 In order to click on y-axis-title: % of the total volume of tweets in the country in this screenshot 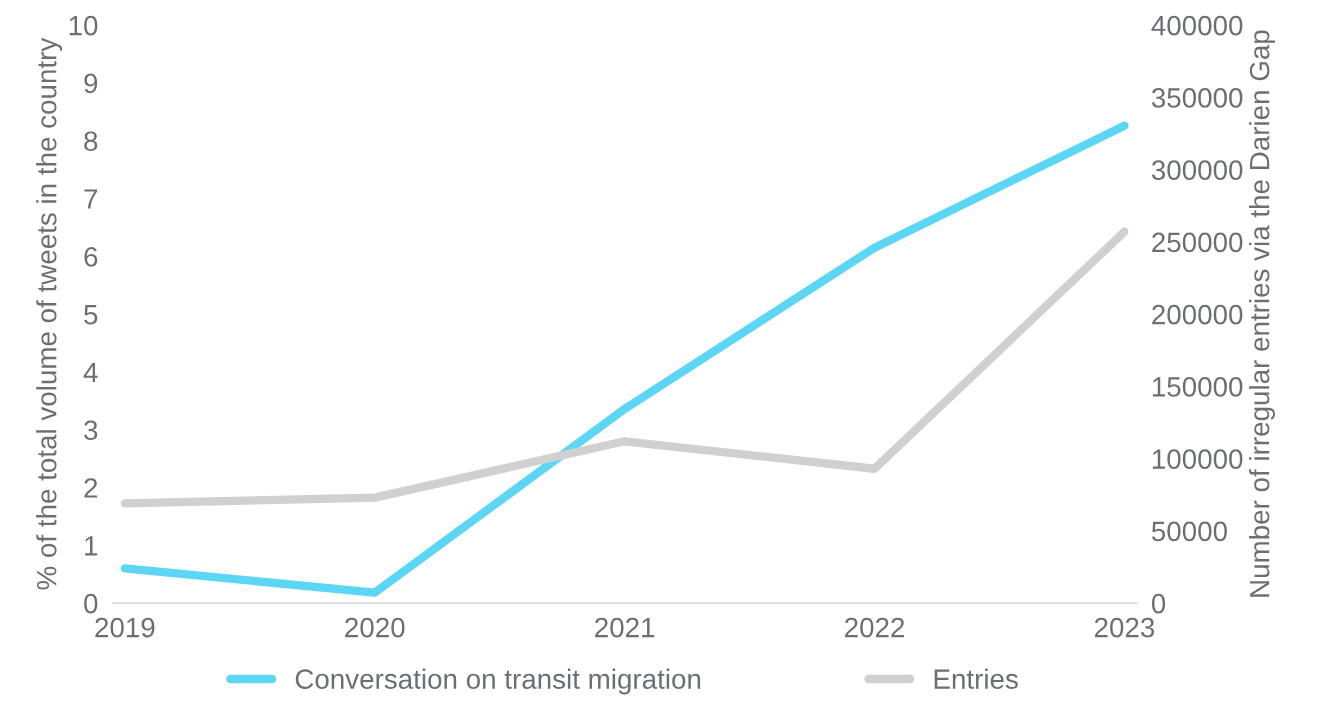, I will do `click(49, 313)`.